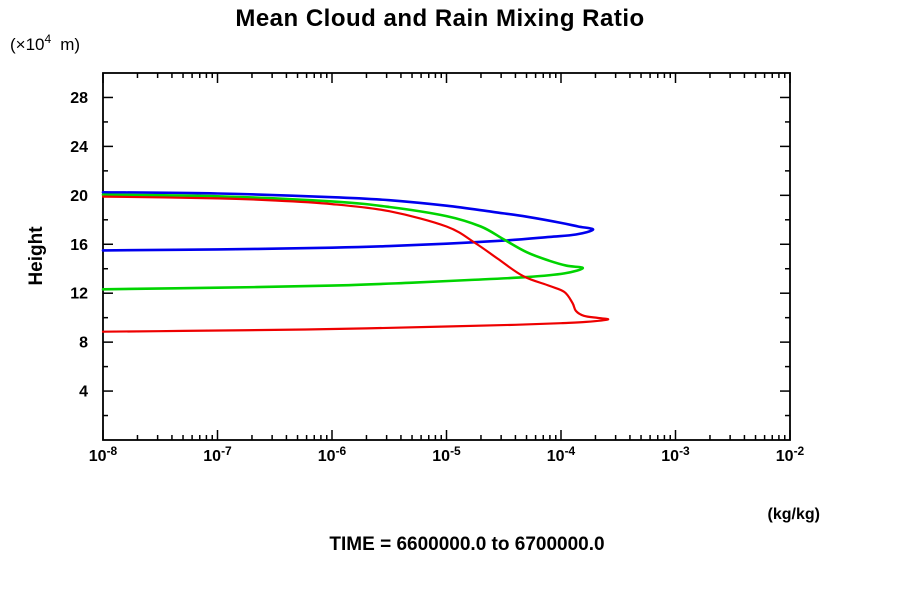  Describe the element at coordinates (103, 454) in the screenshot. I see `x-tick-label: 10⁻⁸` at that location.